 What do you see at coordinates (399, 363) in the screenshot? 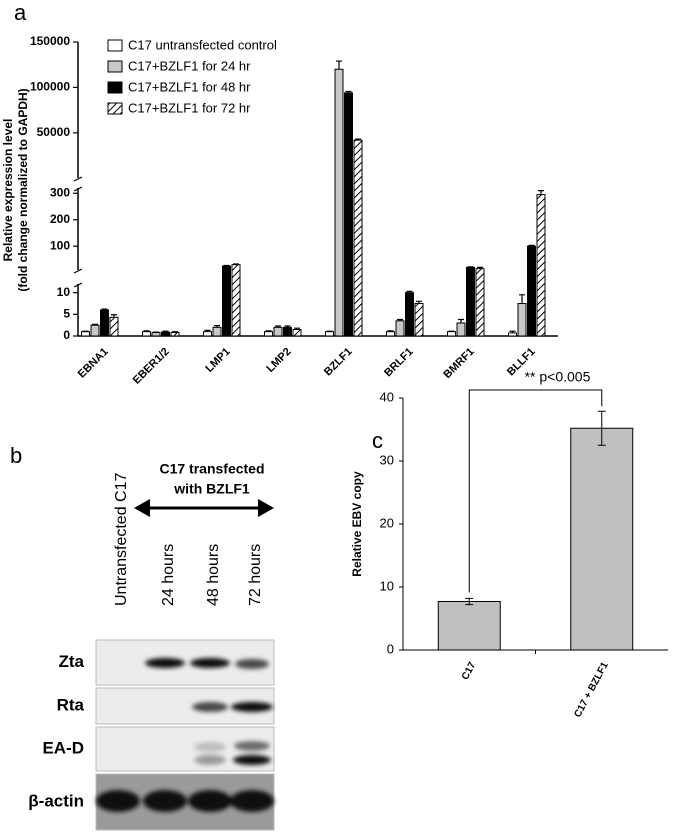
I see `x-tick-label: BRLF1` at bounding box center [399, 363].